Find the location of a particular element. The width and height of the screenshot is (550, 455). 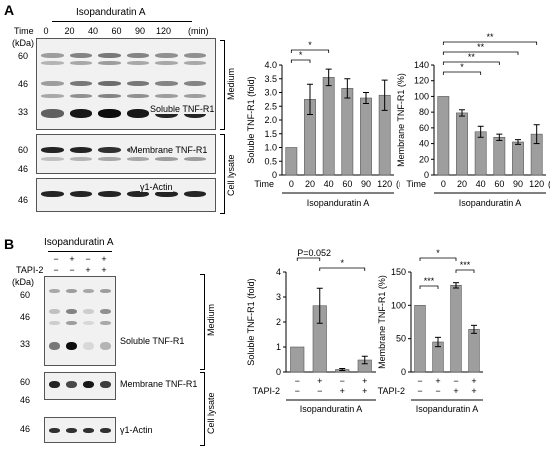

marker-b-46: 46 is located at coordinates (25, 317).